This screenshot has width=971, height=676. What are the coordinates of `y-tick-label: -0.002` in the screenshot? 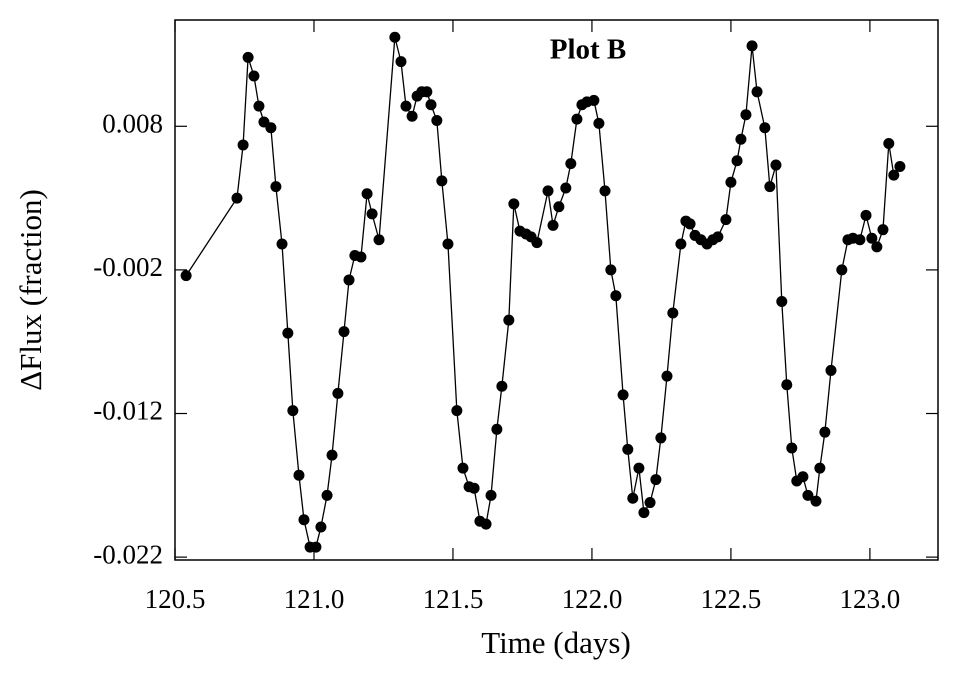 It's located at (128, 267).